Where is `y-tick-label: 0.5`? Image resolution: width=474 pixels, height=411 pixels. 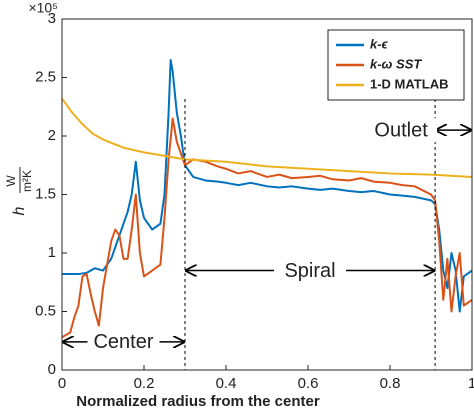
y-tick-label: 0.5 is located at coordinates (45, 310).